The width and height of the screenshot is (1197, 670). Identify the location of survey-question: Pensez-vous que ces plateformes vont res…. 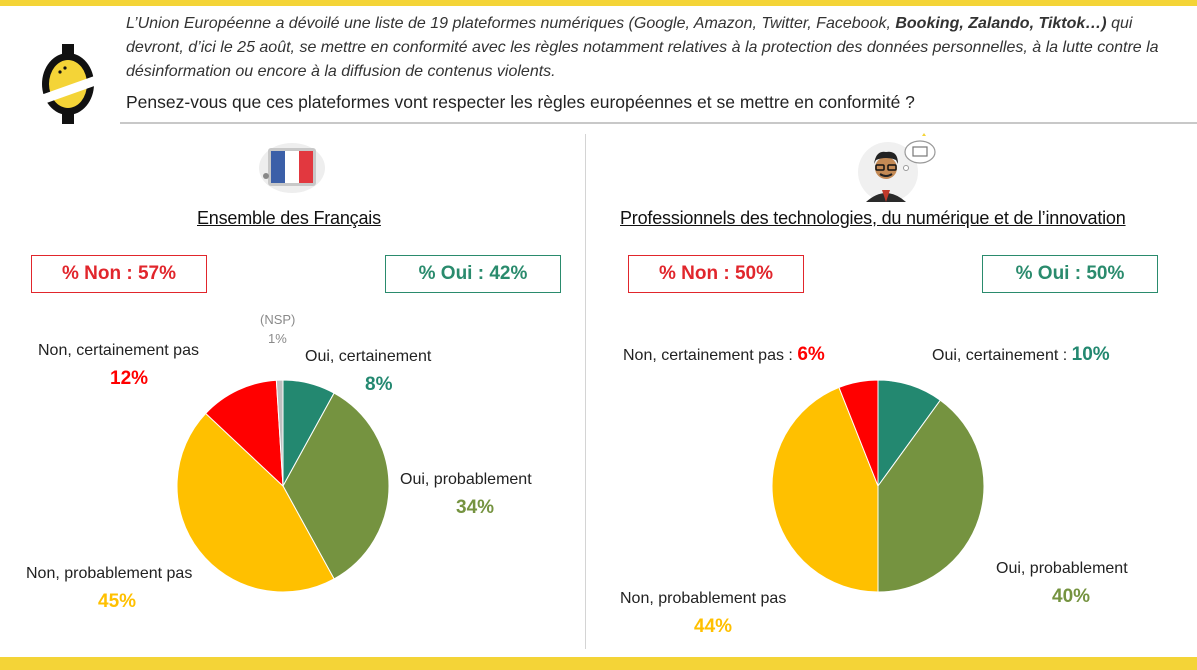
(520, 102).